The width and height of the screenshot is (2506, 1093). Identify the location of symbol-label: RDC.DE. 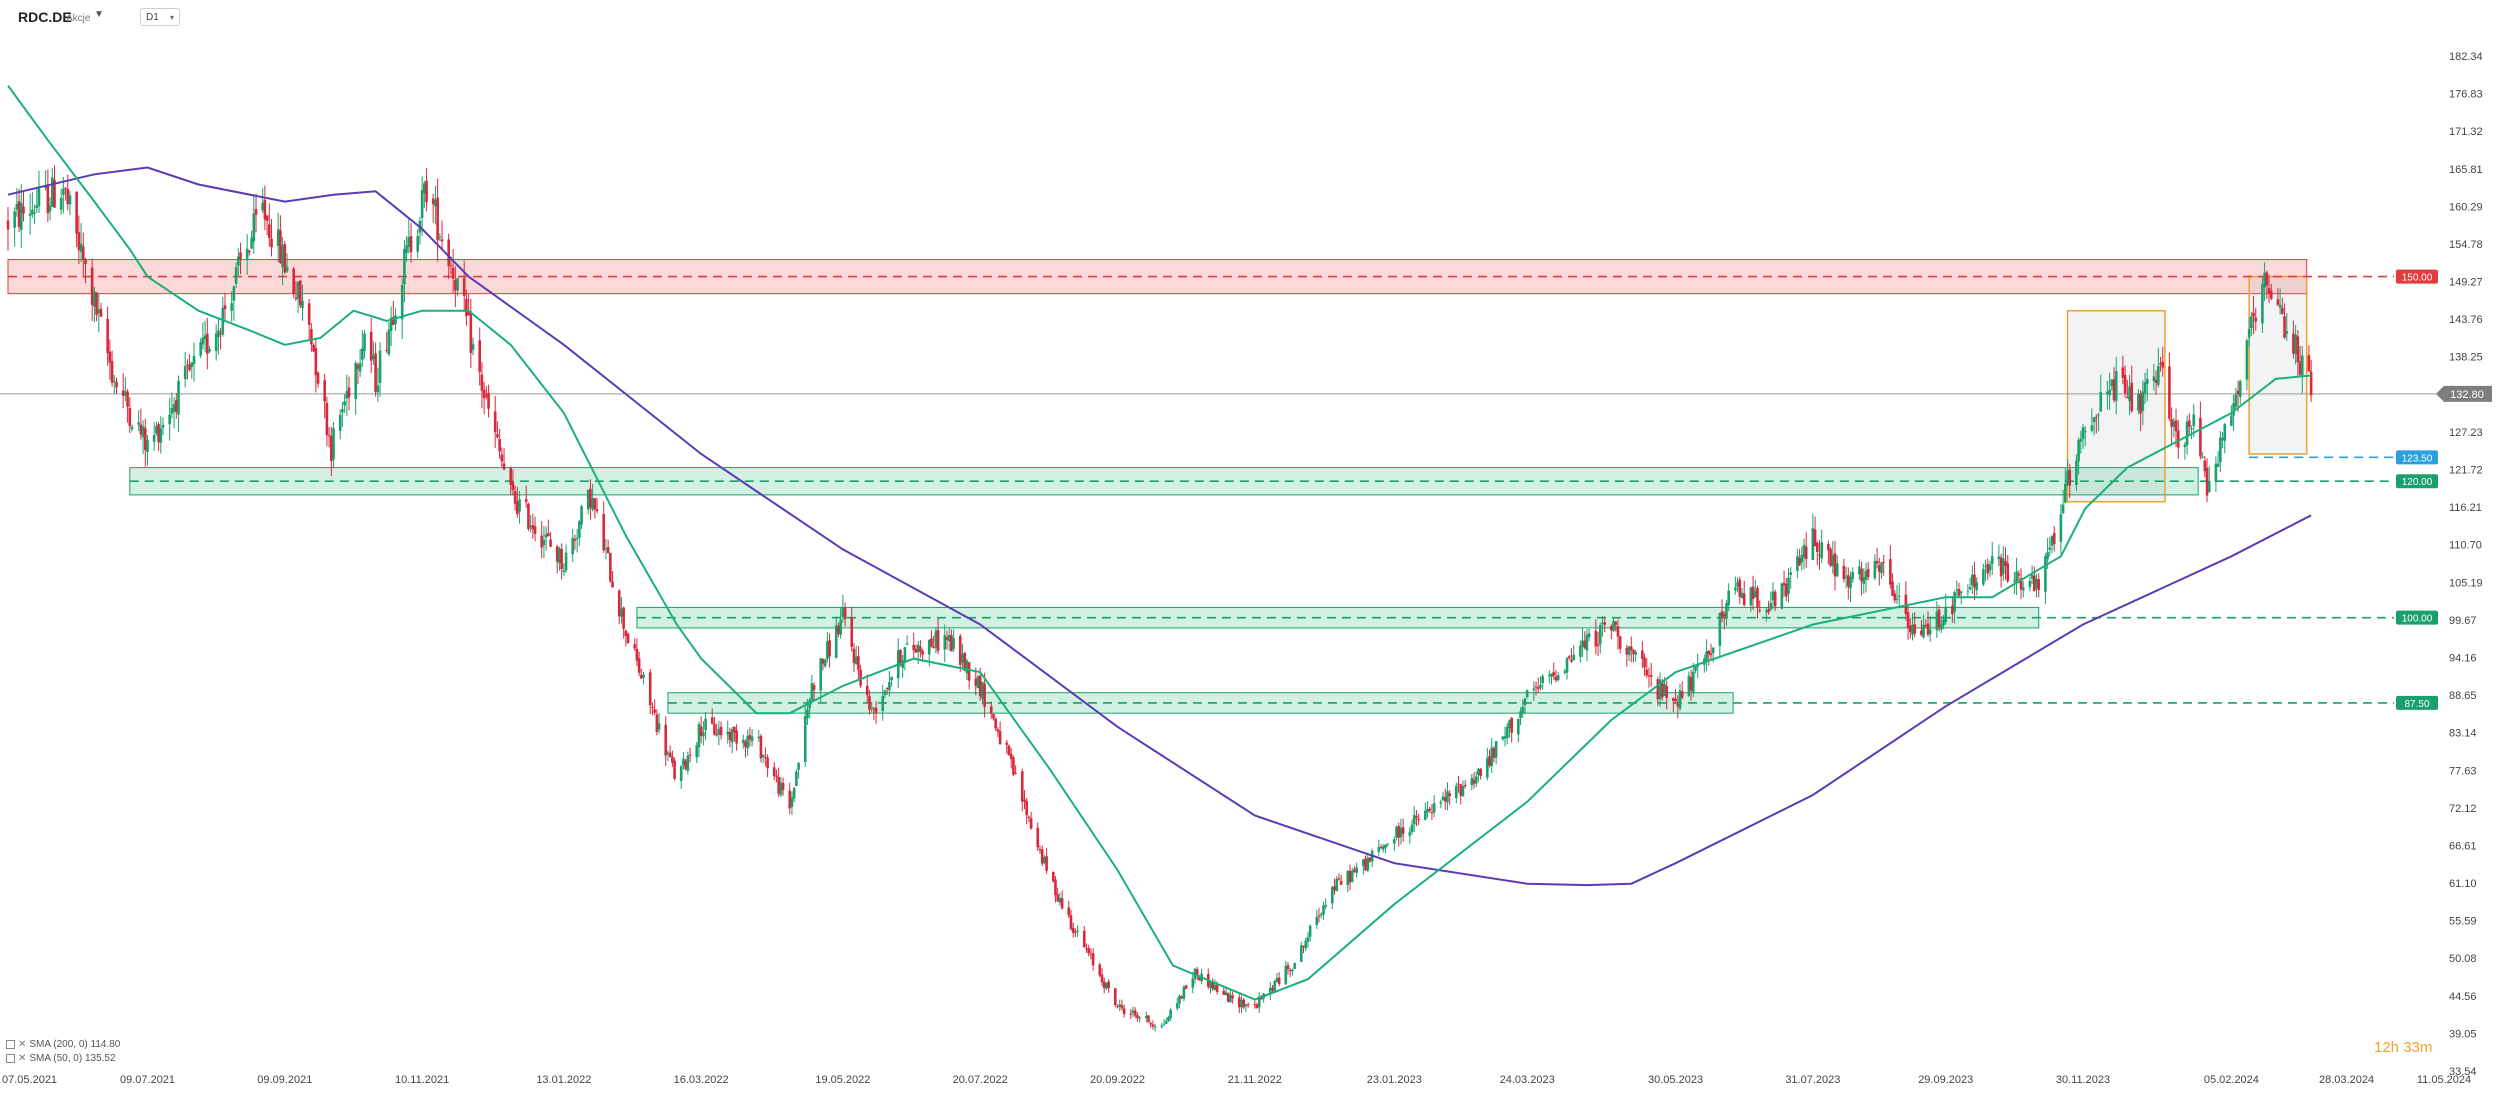
(45, 17).